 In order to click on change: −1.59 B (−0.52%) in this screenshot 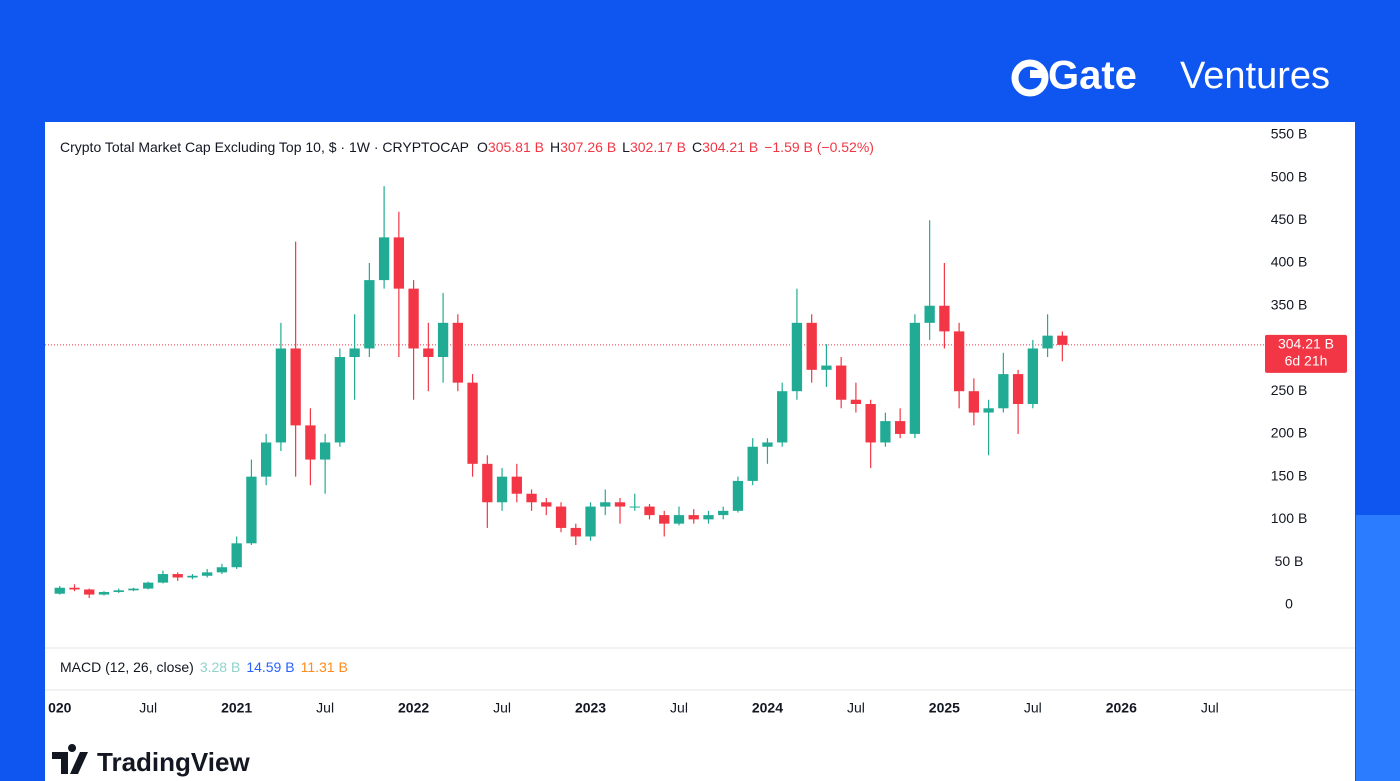, I will do `click(819, 147)`.